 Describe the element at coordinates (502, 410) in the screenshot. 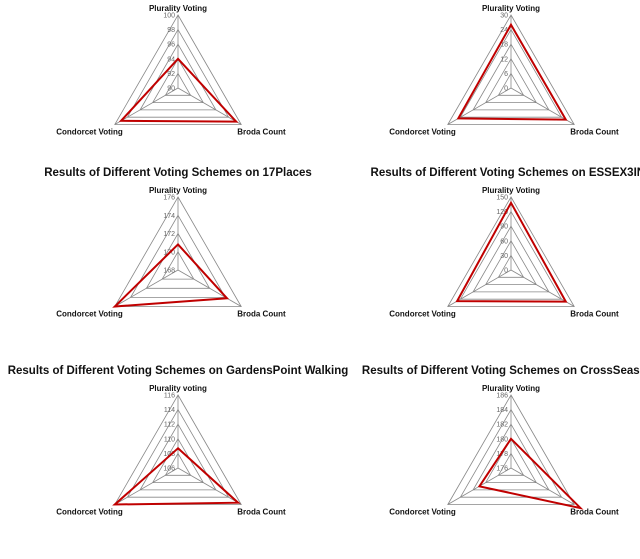

I see `tick-label: 184` at that location.